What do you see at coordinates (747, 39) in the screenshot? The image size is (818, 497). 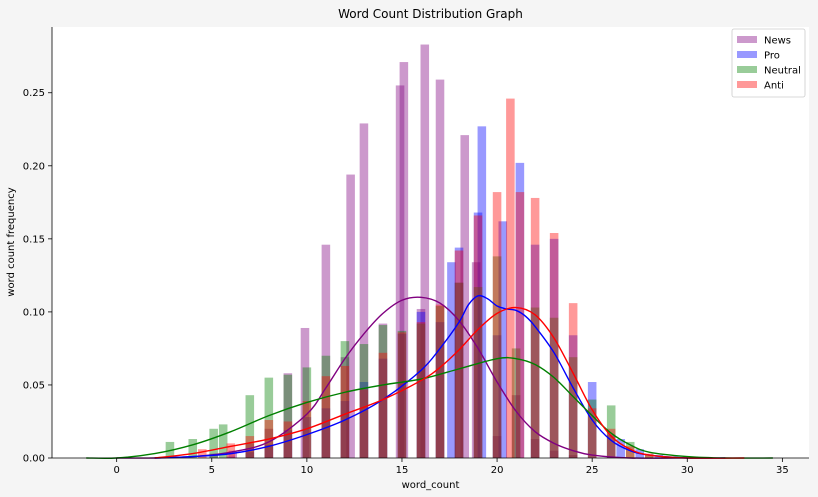 I see `legend-swatch-news` at bounding box center [747, 39].